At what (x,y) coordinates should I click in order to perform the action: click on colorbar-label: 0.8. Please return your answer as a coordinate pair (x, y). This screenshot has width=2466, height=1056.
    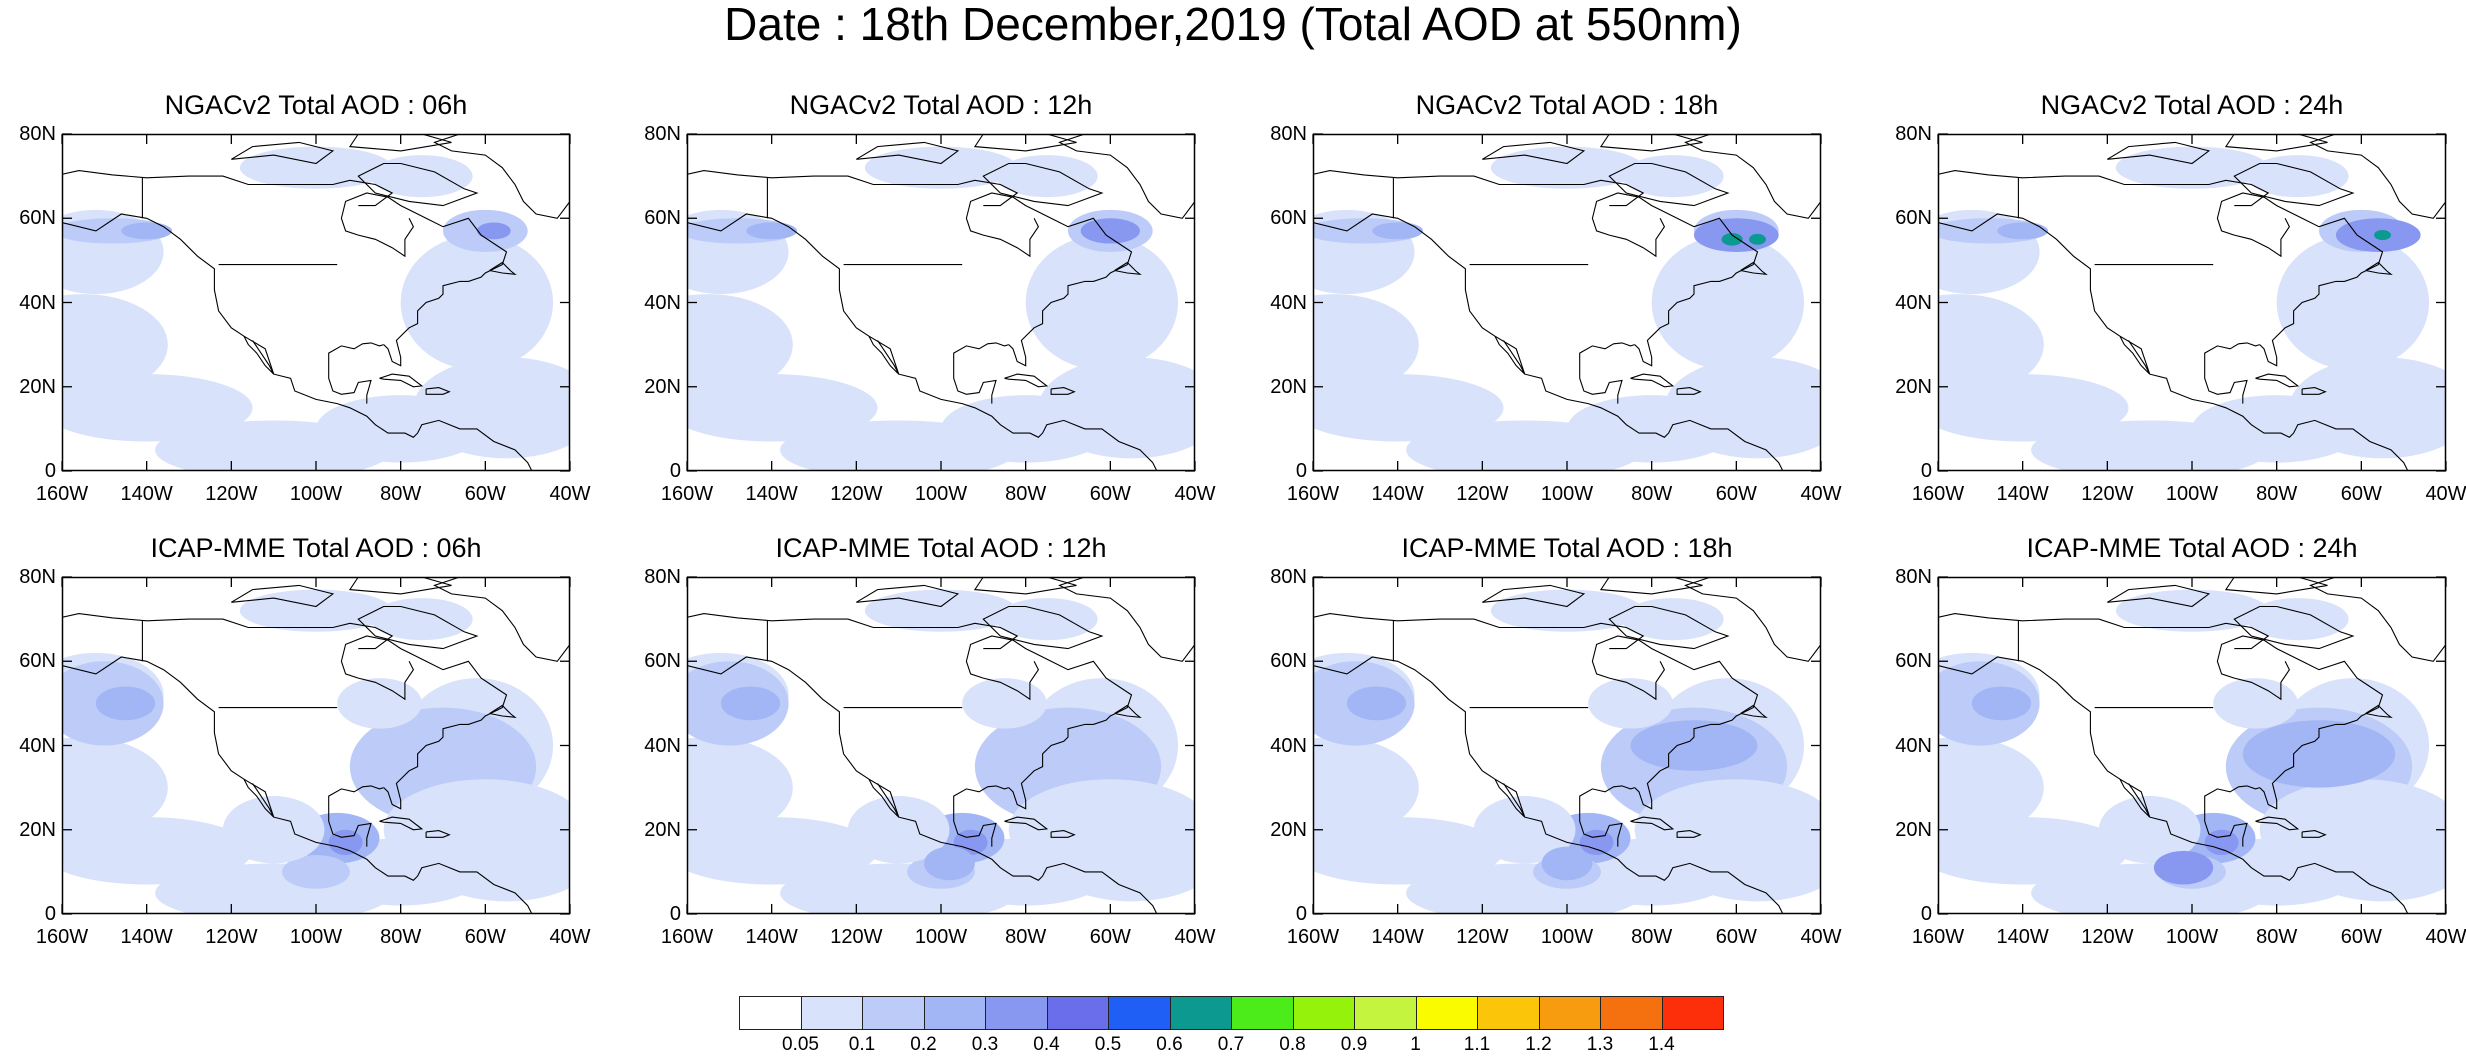
    Looking at the image, I should click on (1292, 1044).